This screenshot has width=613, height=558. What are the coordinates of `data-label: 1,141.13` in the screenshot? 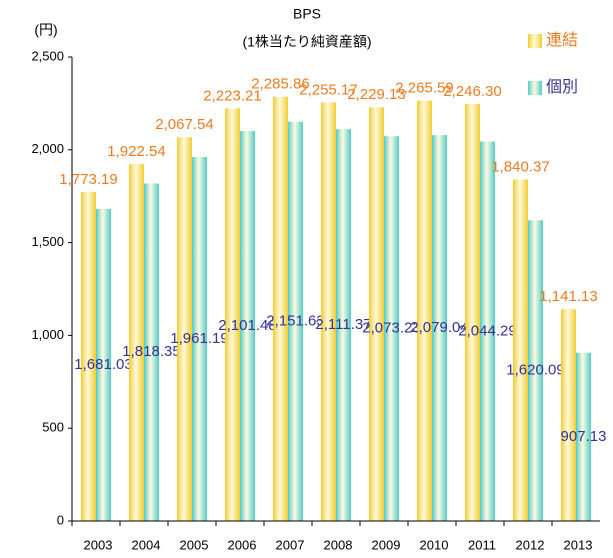 It's located at (568, 296).